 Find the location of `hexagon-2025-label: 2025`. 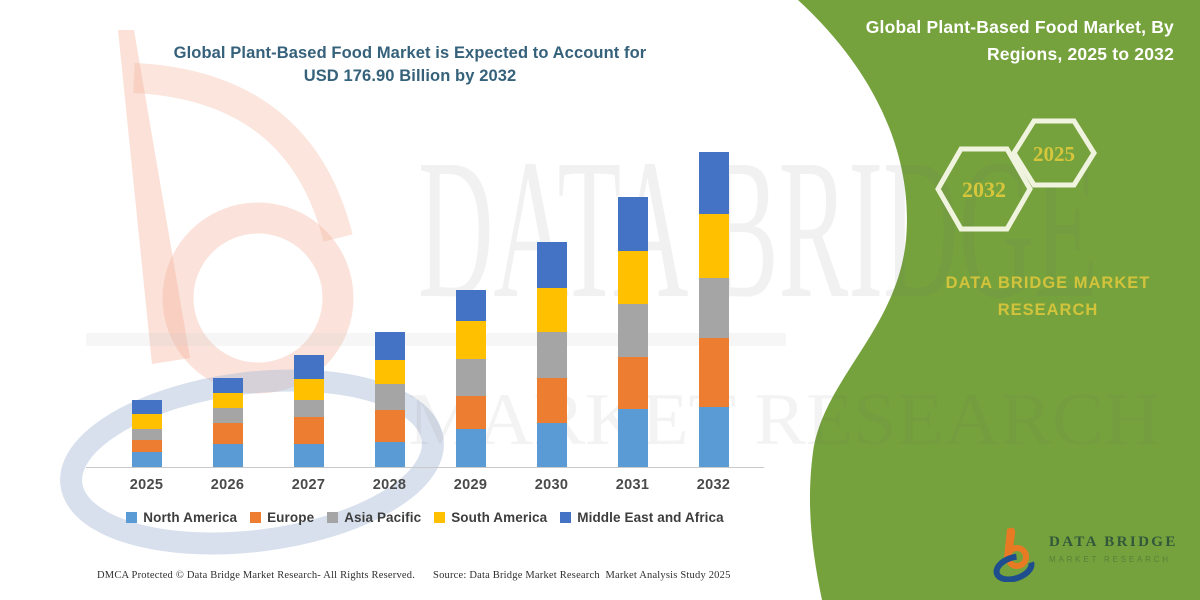

hexagon-2025-label: 2025 is located at coordinates (1054, 154).